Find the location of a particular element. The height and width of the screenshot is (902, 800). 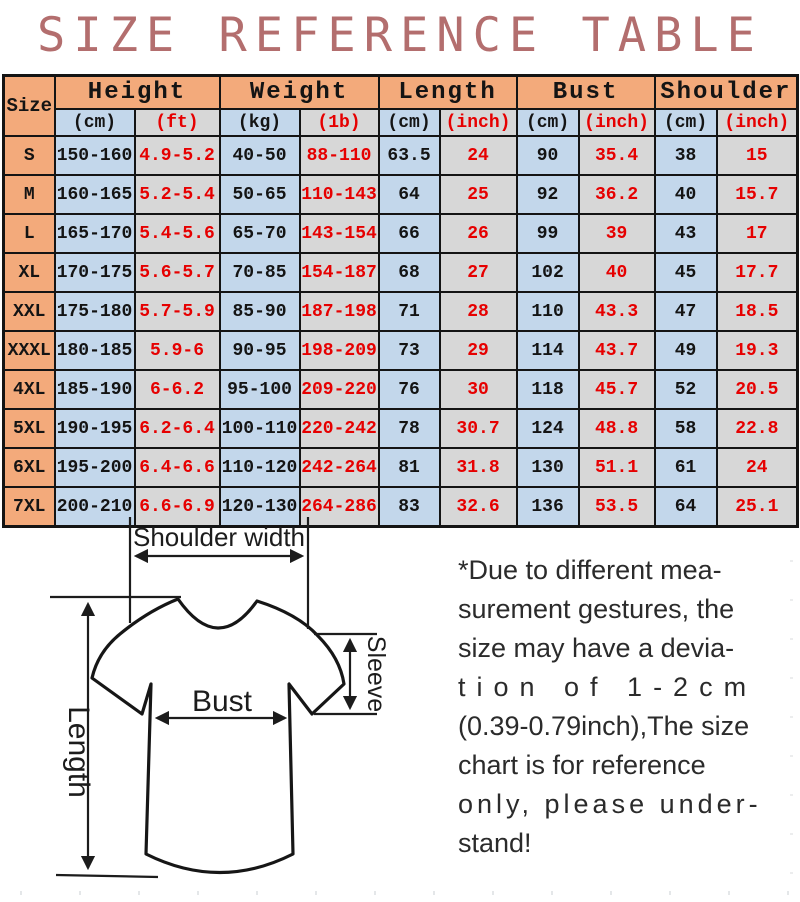

value-cell: 65-70 is located at coordinates (259, 233).